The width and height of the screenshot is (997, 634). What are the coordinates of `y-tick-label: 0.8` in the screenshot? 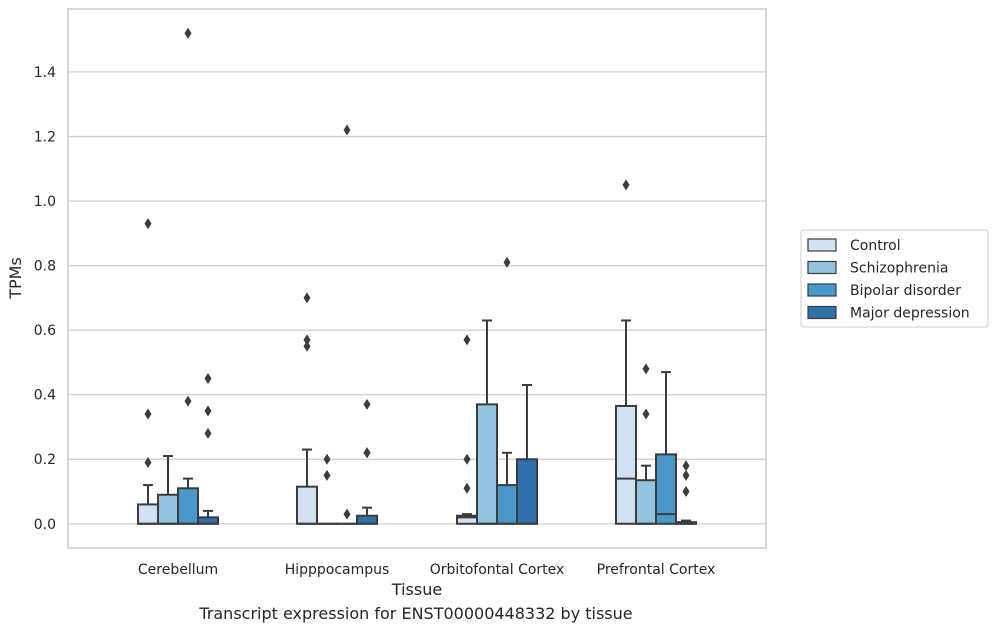 It's located at (45, 267).